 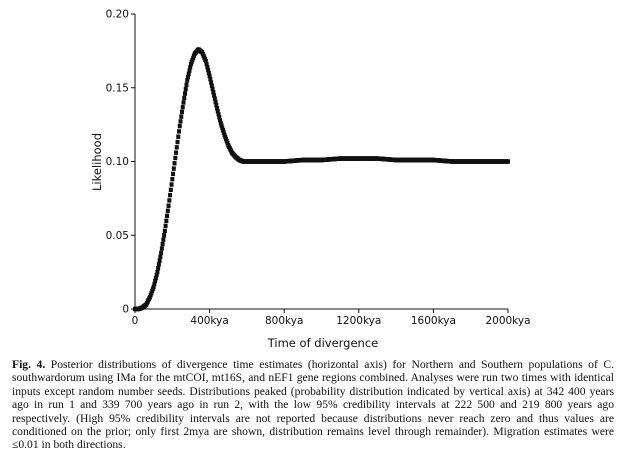 I want to click on y-tick-label: 0, so click(x=125, y=310).